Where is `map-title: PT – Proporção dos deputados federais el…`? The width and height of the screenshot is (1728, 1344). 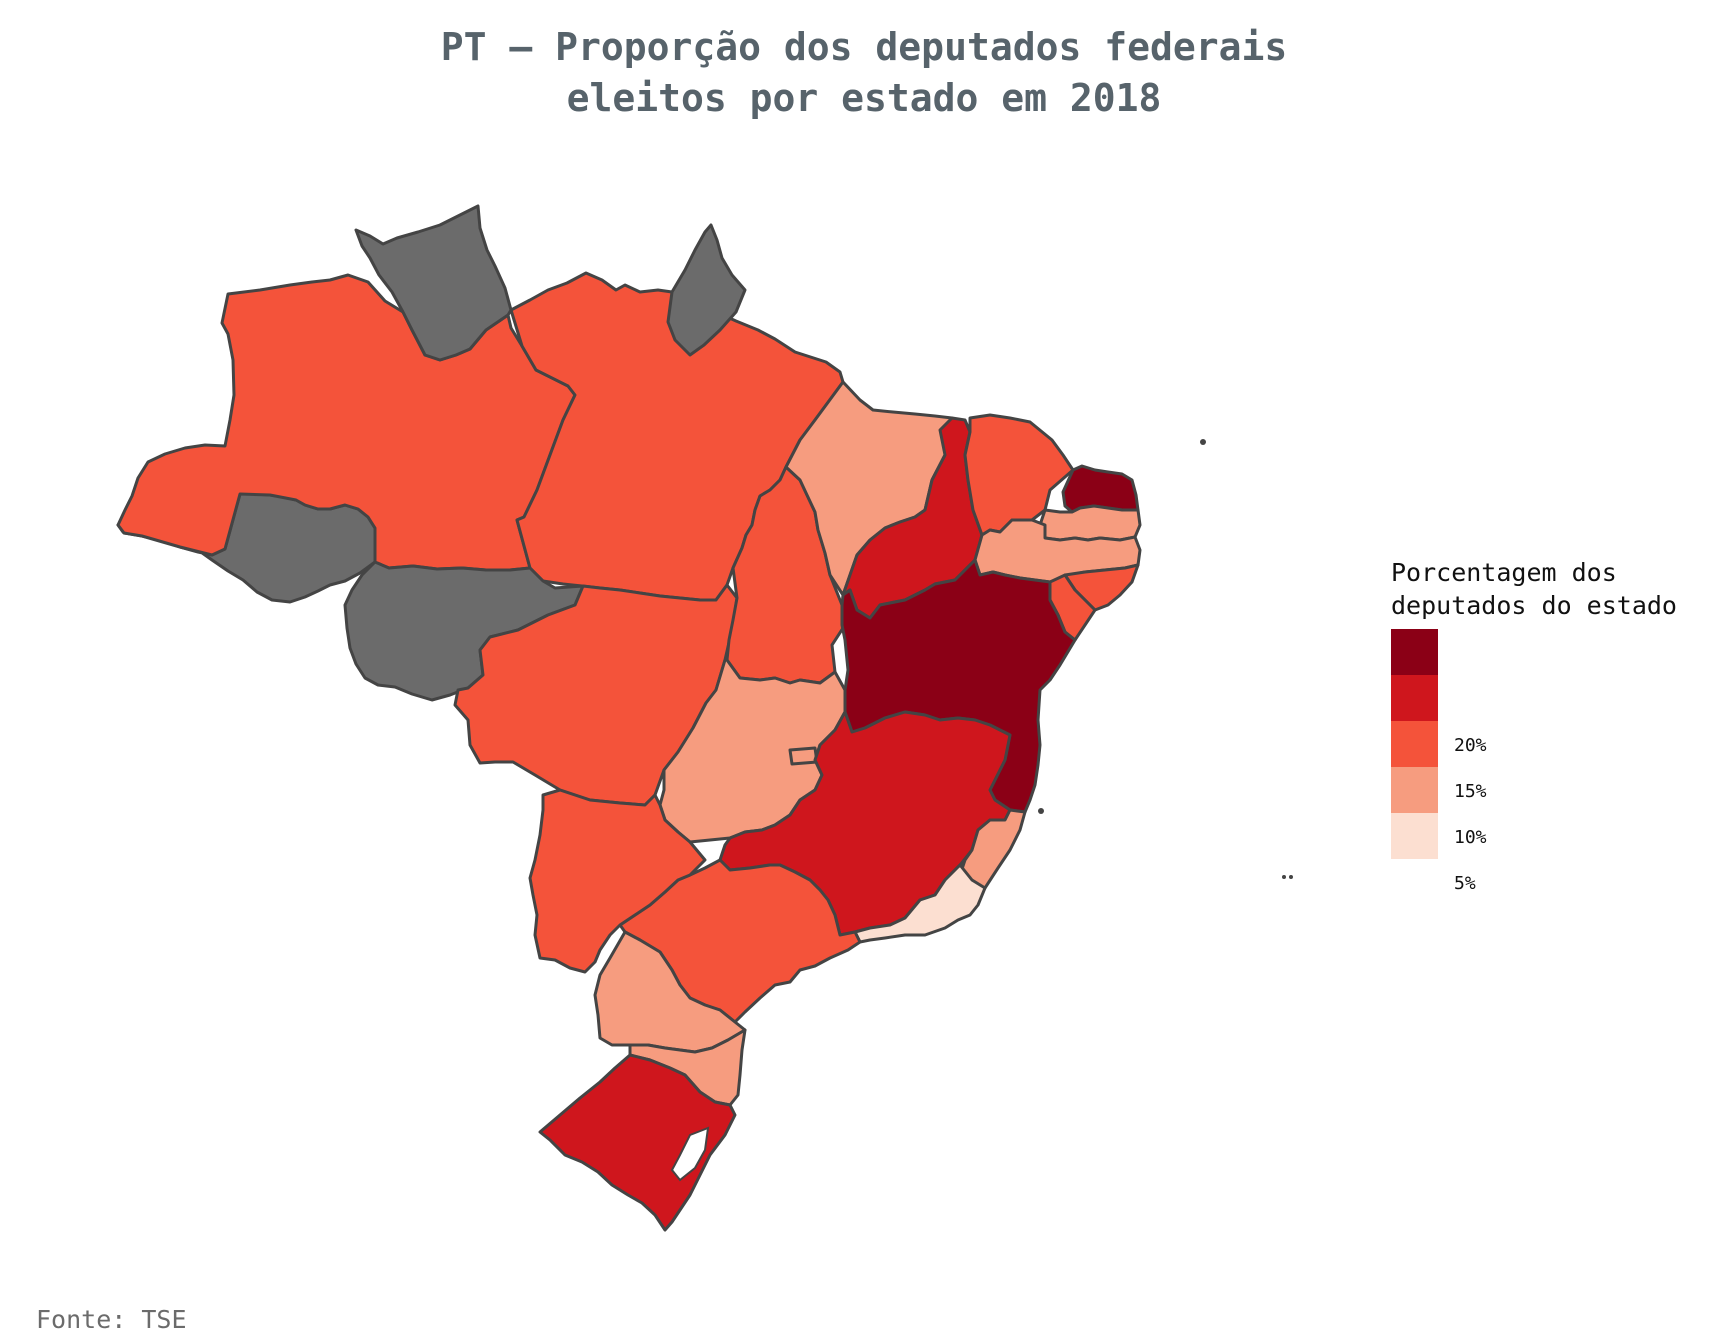
map-title: PT – Proporção dos deputados federais el… is located at coordinates (864, 73).